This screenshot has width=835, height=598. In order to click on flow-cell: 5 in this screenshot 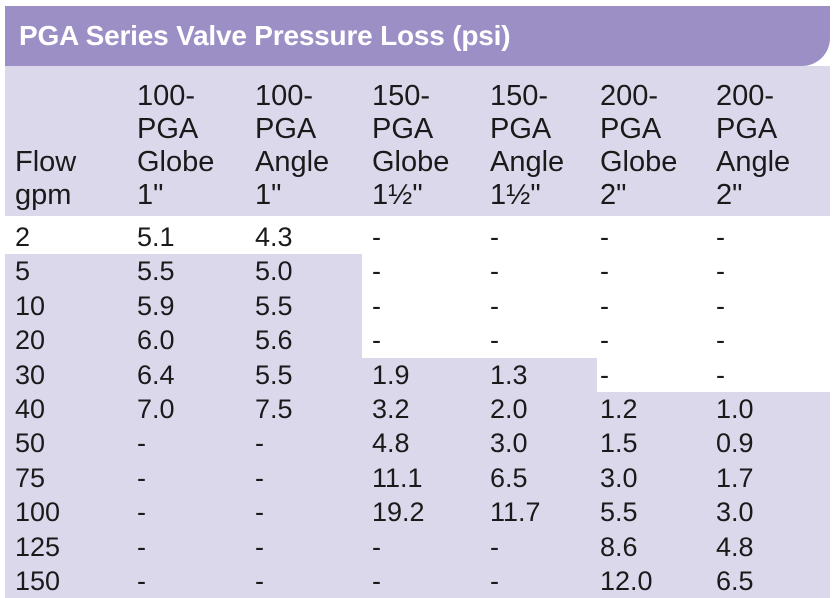, I will do `click(23, 271)`.